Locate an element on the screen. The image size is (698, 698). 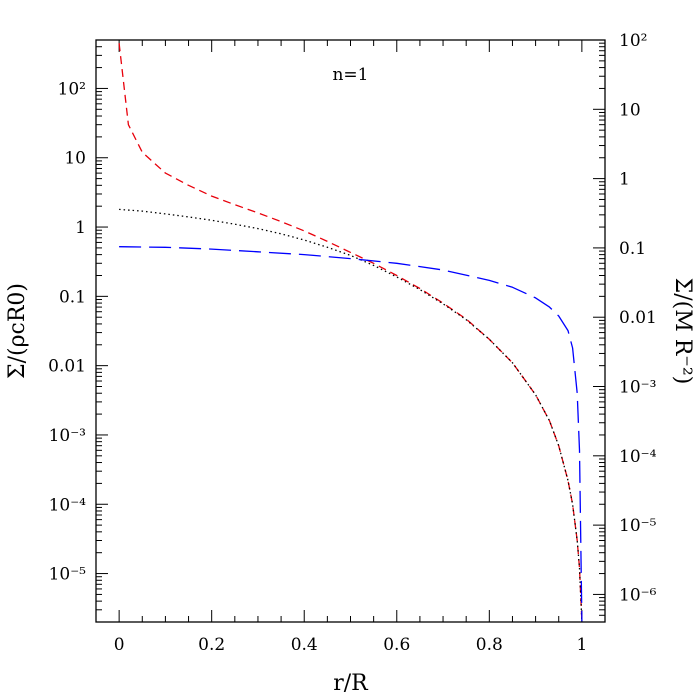
y-right-tick-label: 10 is located at coordinates (630, 110).